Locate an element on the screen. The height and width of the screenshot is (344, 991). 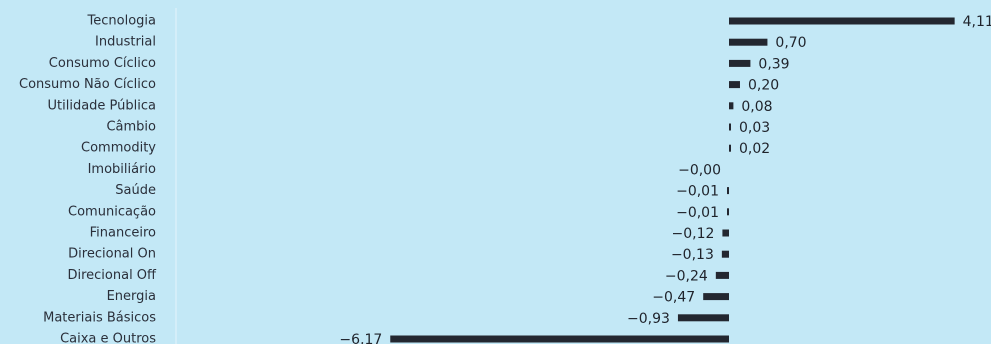
value-label: −0,00 is located at coordinates (699, 170).